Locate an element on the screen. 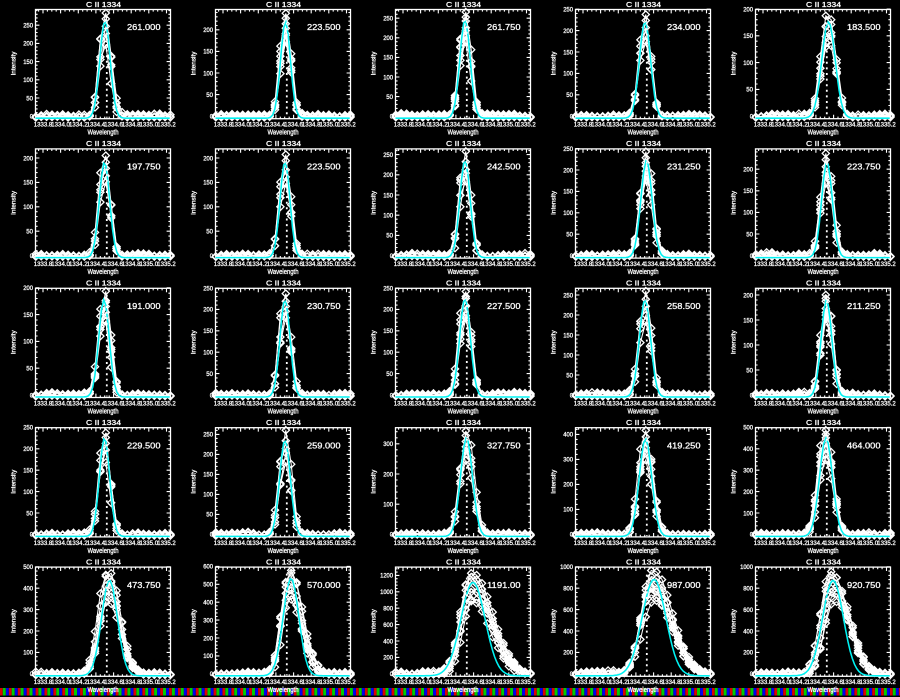 Image resolution: width=900 pixels, height=697 pixels. svg-text: 327.750 is located at coordinates (504, 445).